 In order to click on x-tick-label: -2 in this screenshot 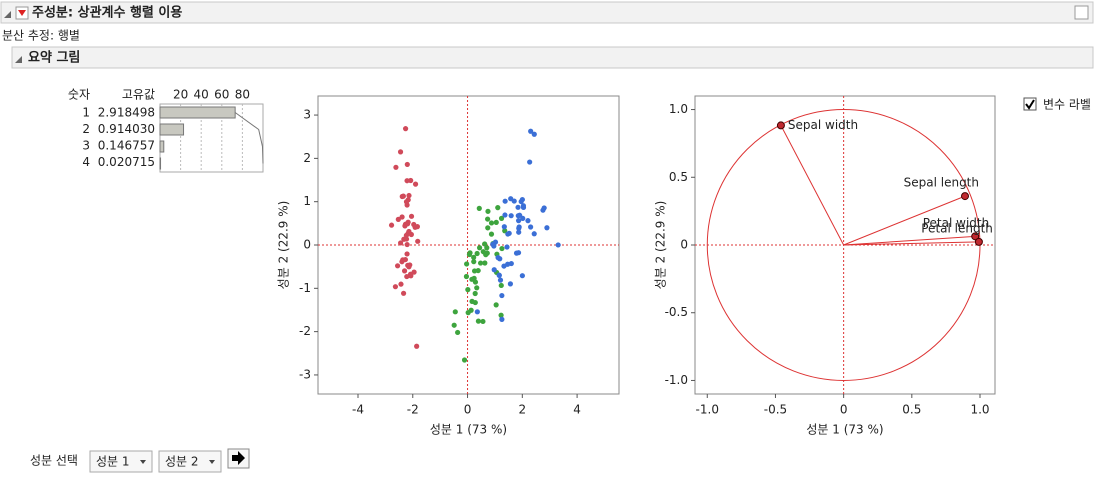, I will do `click(413, 410)`.